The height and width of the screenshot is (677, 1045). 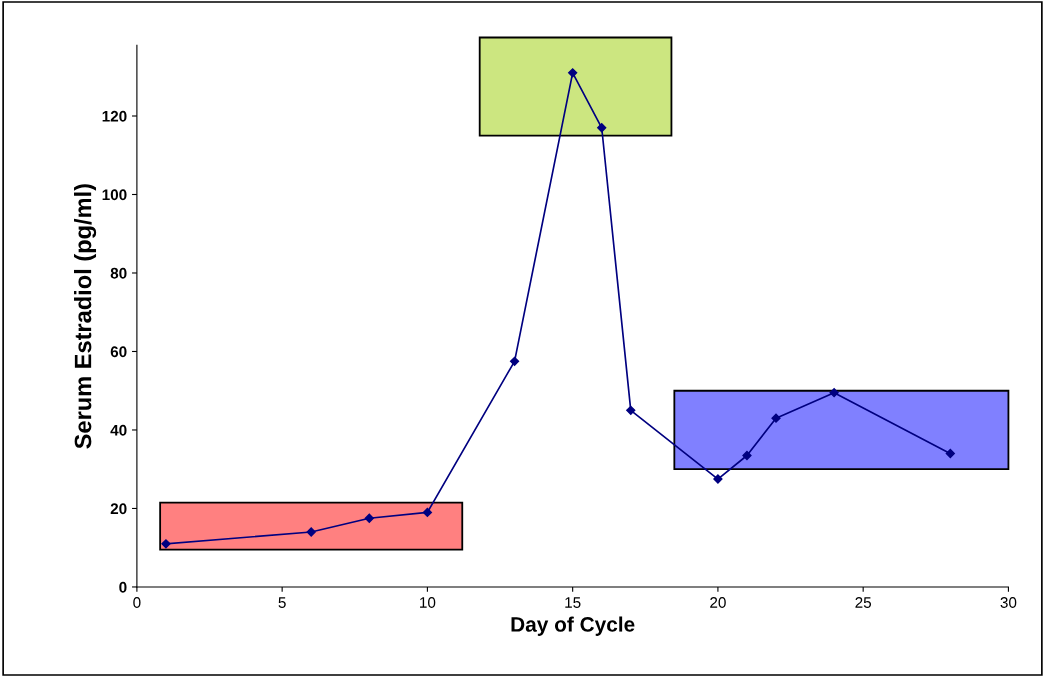 What do you see at coordinates (114, 195) in the screenshot?
I see `y-tick-label: 100` at bounding box center [114, 195].